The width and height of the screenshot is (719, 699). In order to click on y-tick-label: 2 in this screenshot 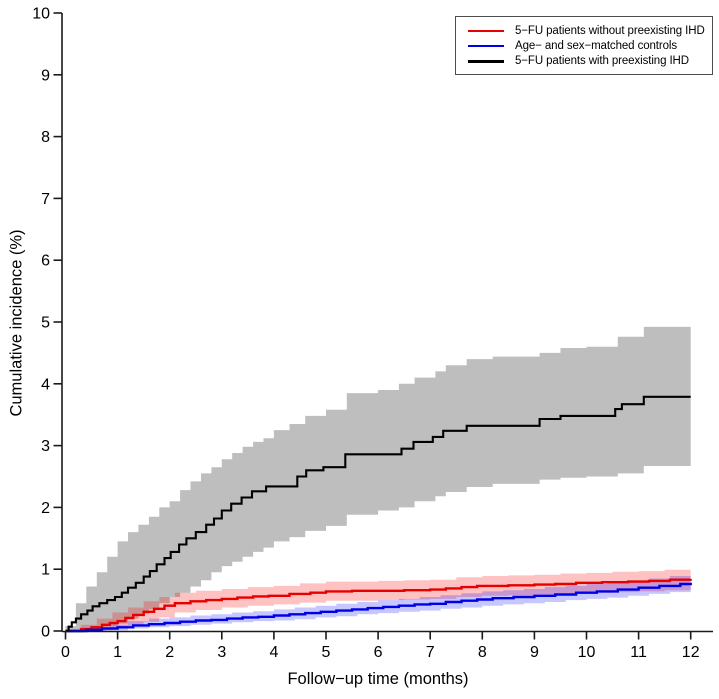, I will do `click(45, 508)`.